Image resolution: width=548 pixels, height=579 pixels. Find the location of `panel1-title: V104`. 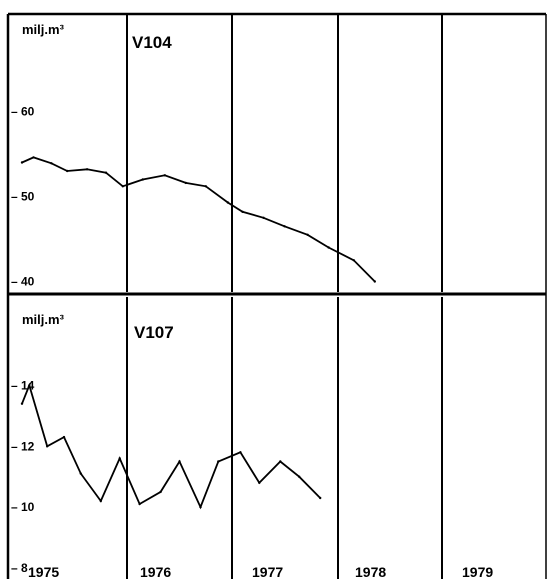

panel1-title: V104 is located at coordinates (152, 42).